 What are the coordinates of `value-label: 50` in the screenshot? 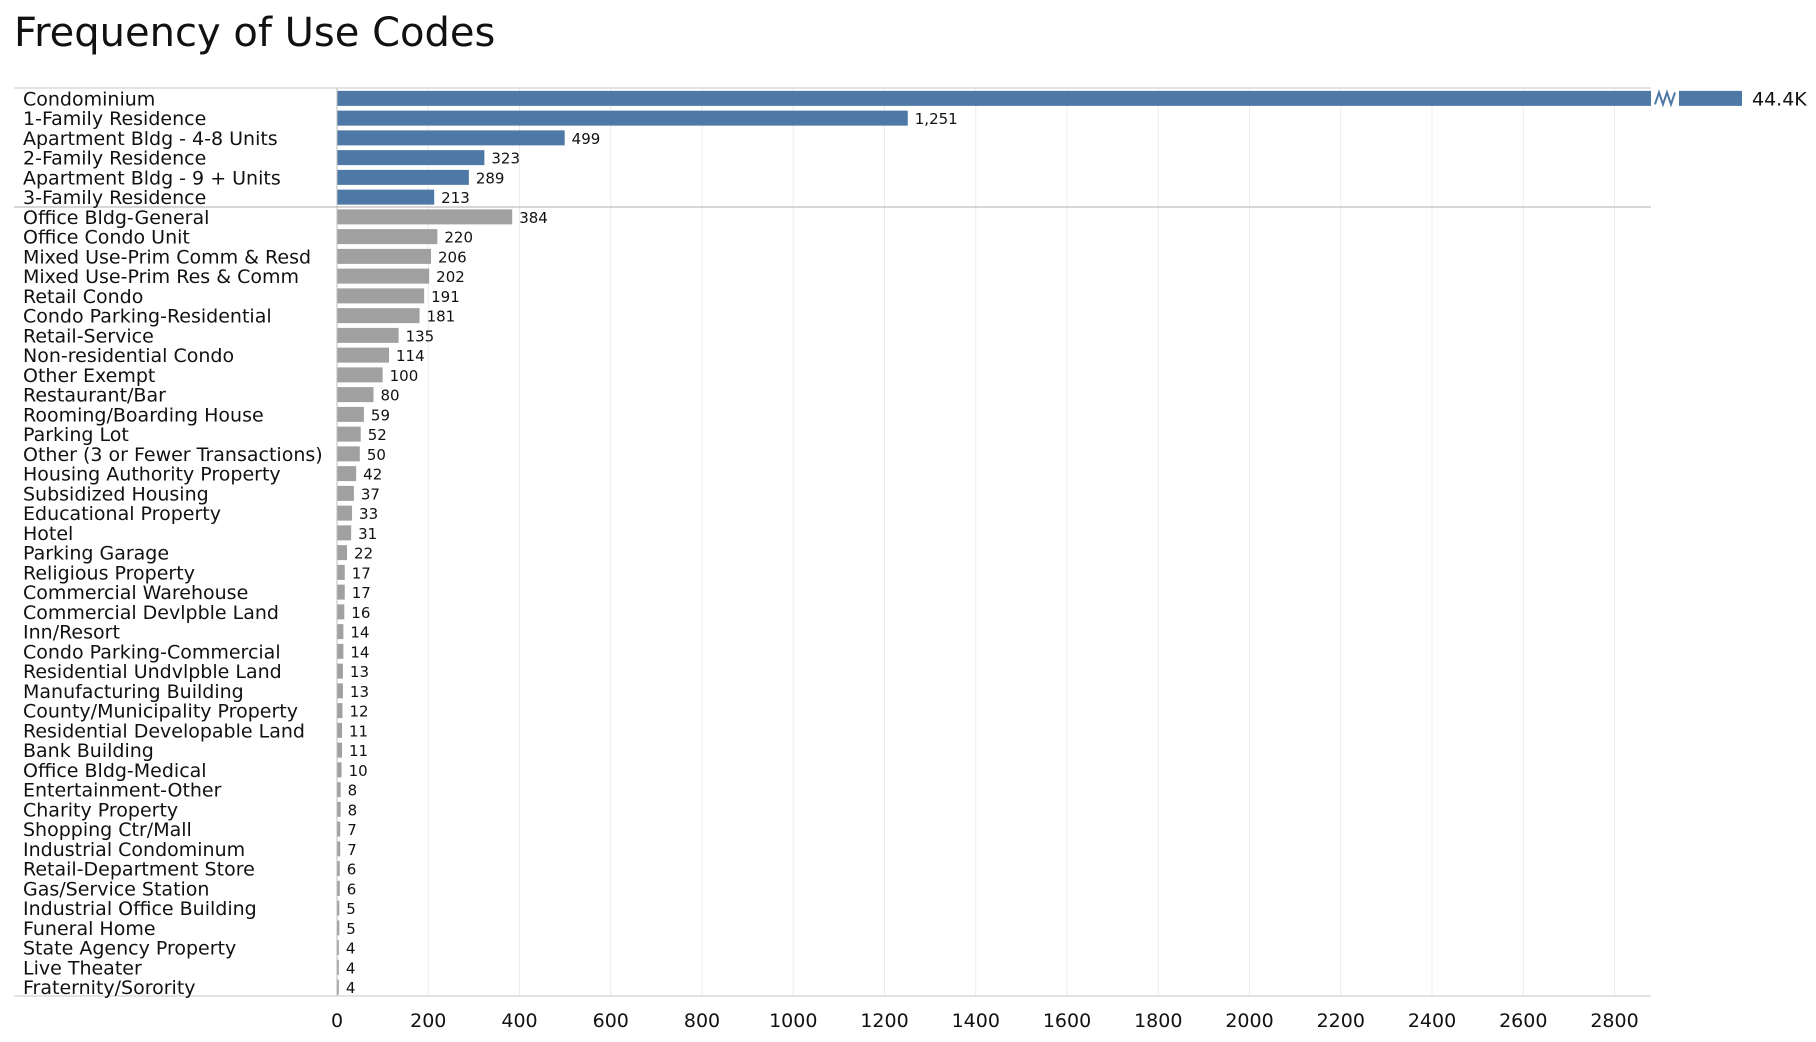 It's located at (376, 455).